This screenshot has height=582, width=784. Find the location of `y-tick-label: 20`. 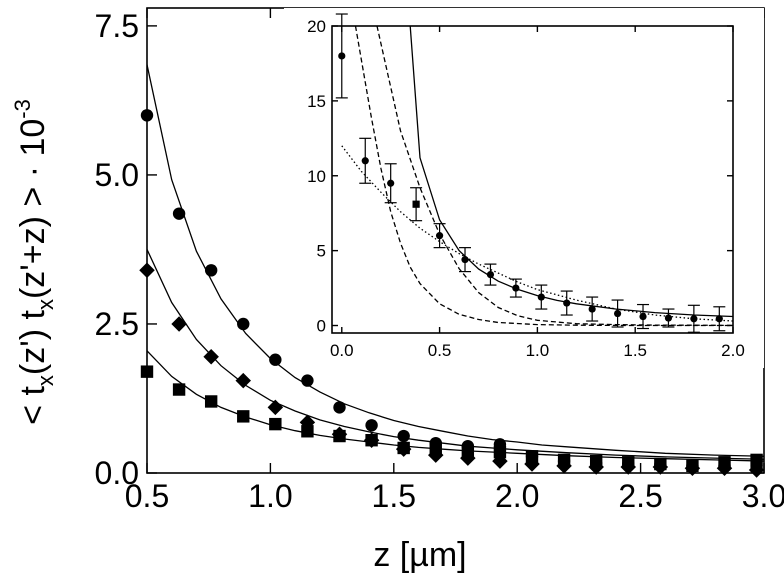

y-tick-label: 20 is located at coordinates (316, 26).